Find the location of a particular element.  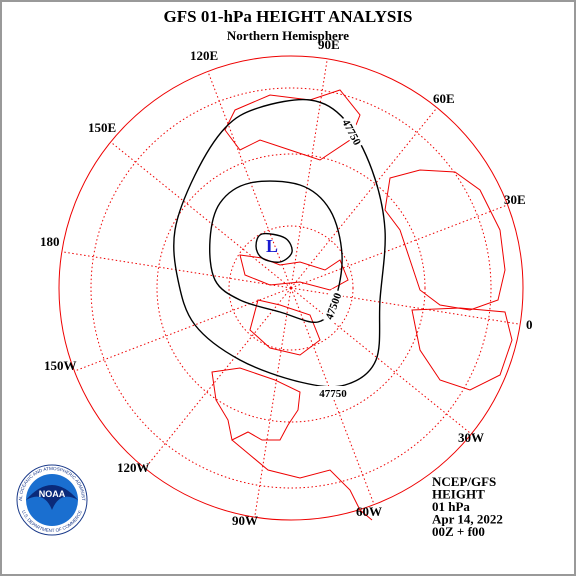

longitude-label: 0 is located at coordinates (529, 324).